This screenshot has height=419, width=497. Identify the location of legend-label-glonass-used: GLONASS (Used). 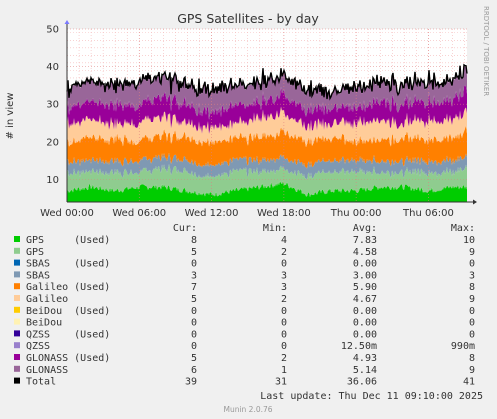
(68, 358).